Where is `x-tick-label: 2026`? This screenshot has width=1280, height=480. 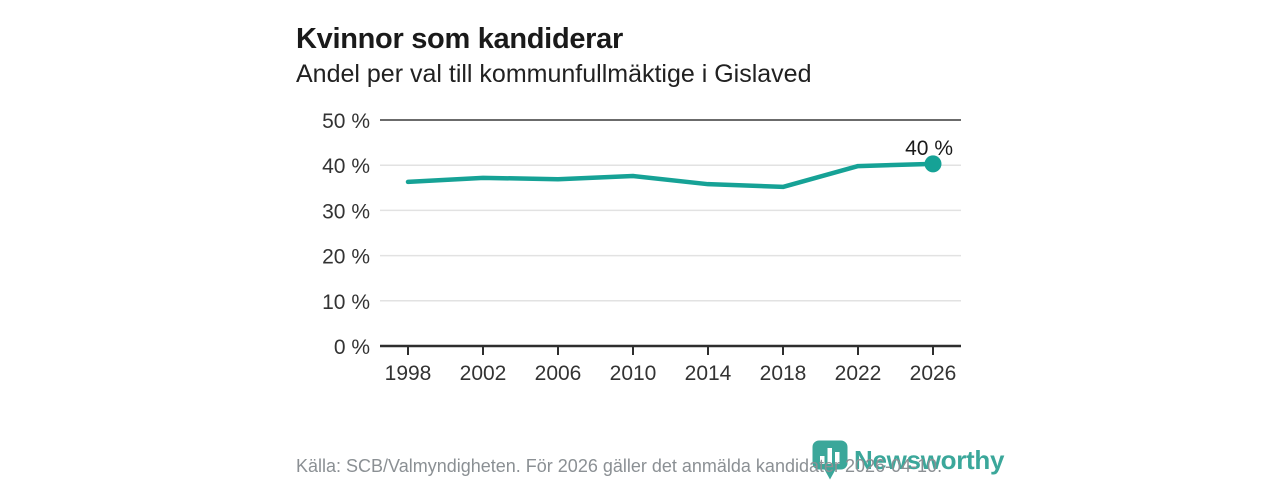
x-tick-label: 2026 is located at coordinates (933, 373).